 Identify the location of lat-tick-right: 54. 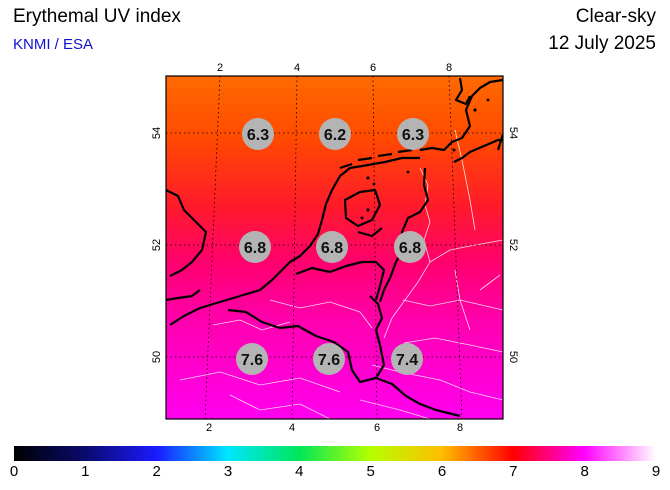
(513, 133).